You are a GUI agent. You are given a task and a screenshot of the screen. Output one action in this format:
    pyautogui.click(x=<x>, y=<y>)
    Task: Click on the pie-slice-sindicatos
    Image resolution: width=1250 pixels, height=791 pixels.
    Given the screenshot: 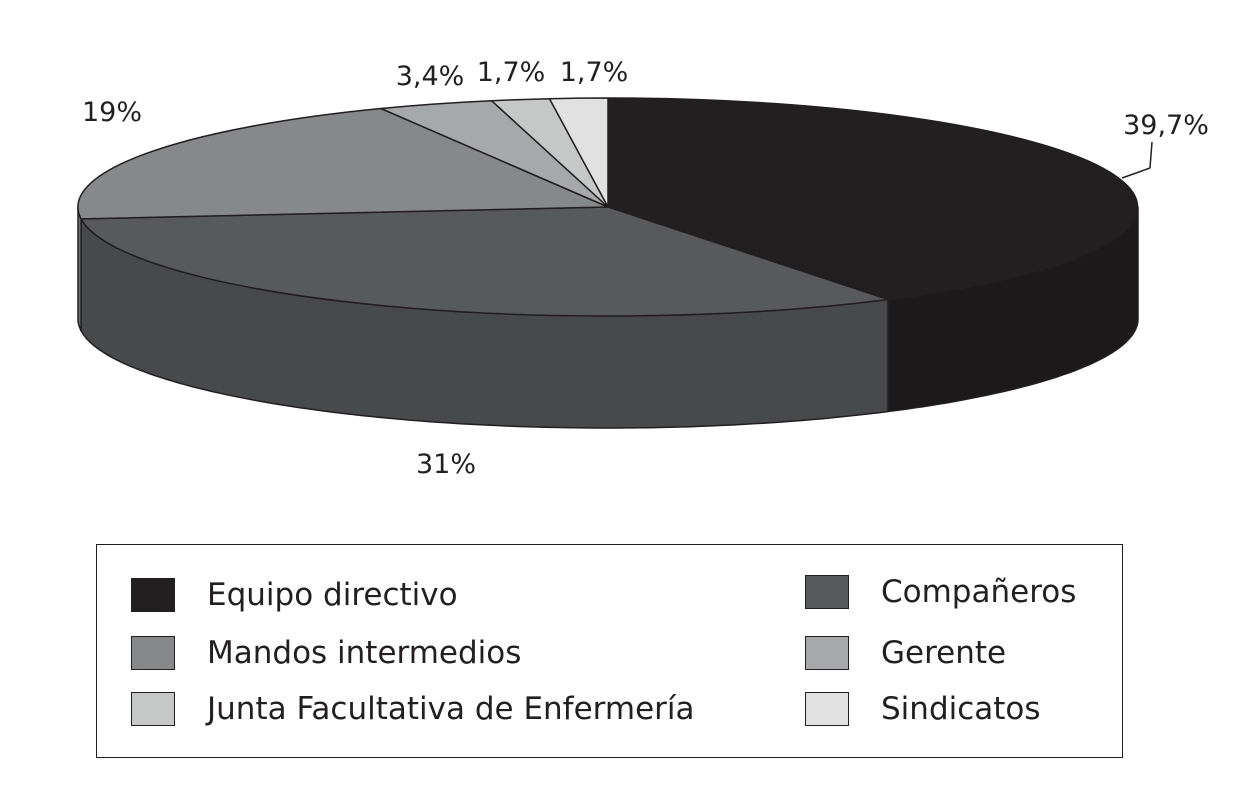 What is the action you would take?
    pyautogui.click(x=578, y=152)
    